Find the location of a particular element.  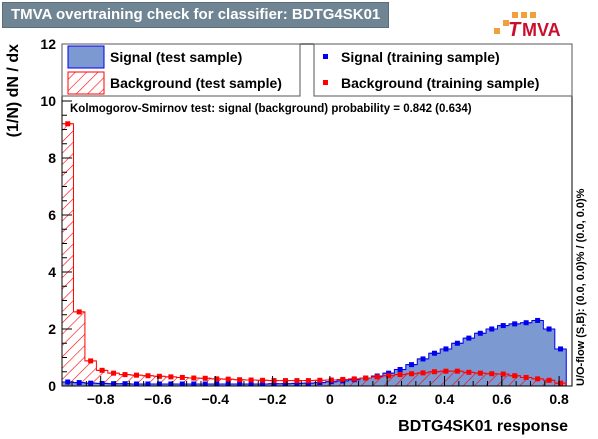

legend-marker-background-train is located at coordinates (325, 82).